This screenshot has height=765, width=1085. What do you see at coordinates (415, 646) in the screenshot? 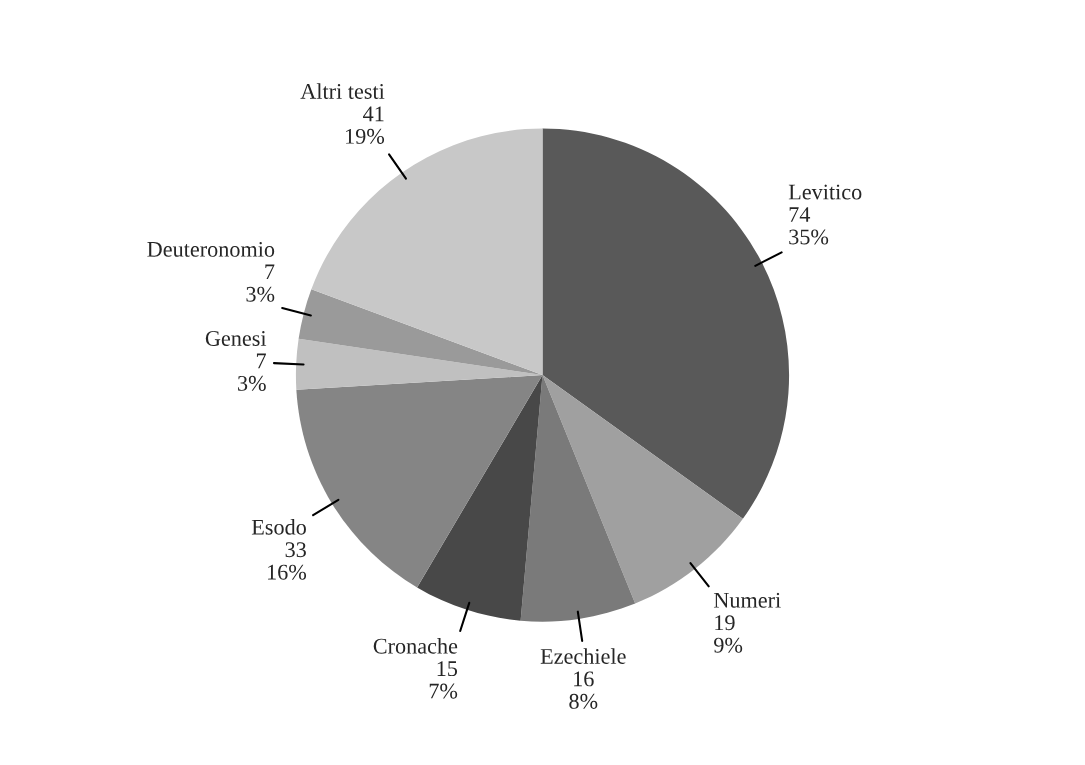
I see `slice-label: Cronache` at bounding box center [415, 646].